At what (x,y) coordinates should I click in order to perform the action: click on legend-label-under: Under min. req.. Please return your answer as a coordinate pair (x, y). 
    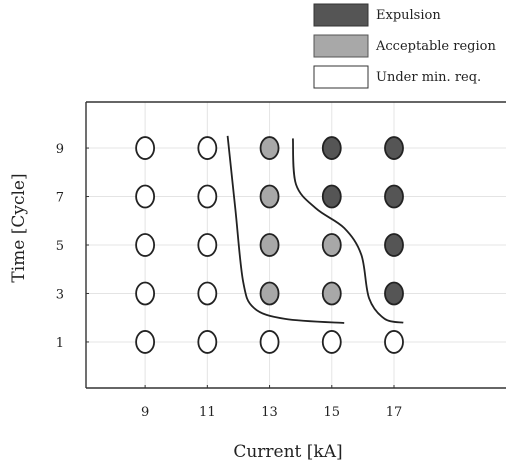
    Looking at the image, I should click on (428, 77).